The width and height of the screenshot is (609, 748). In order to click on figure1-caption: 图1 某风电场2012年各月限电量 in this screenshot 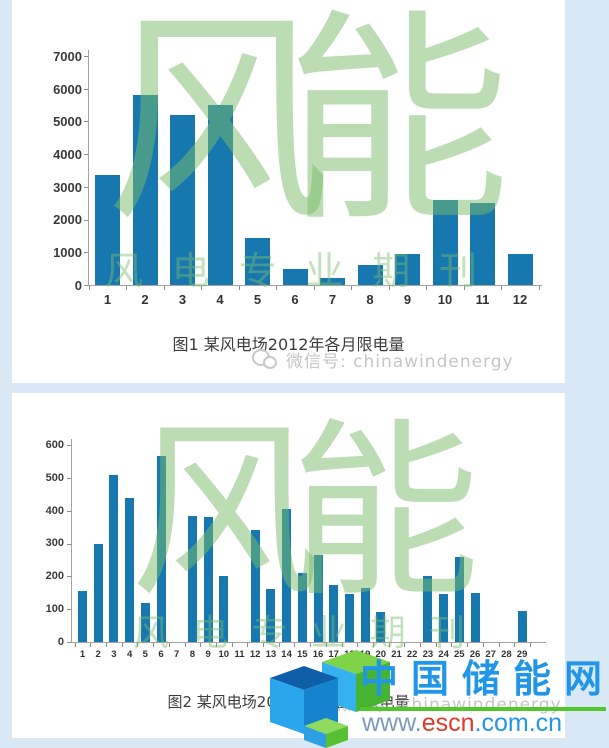, I will do `click(288, 344)`.